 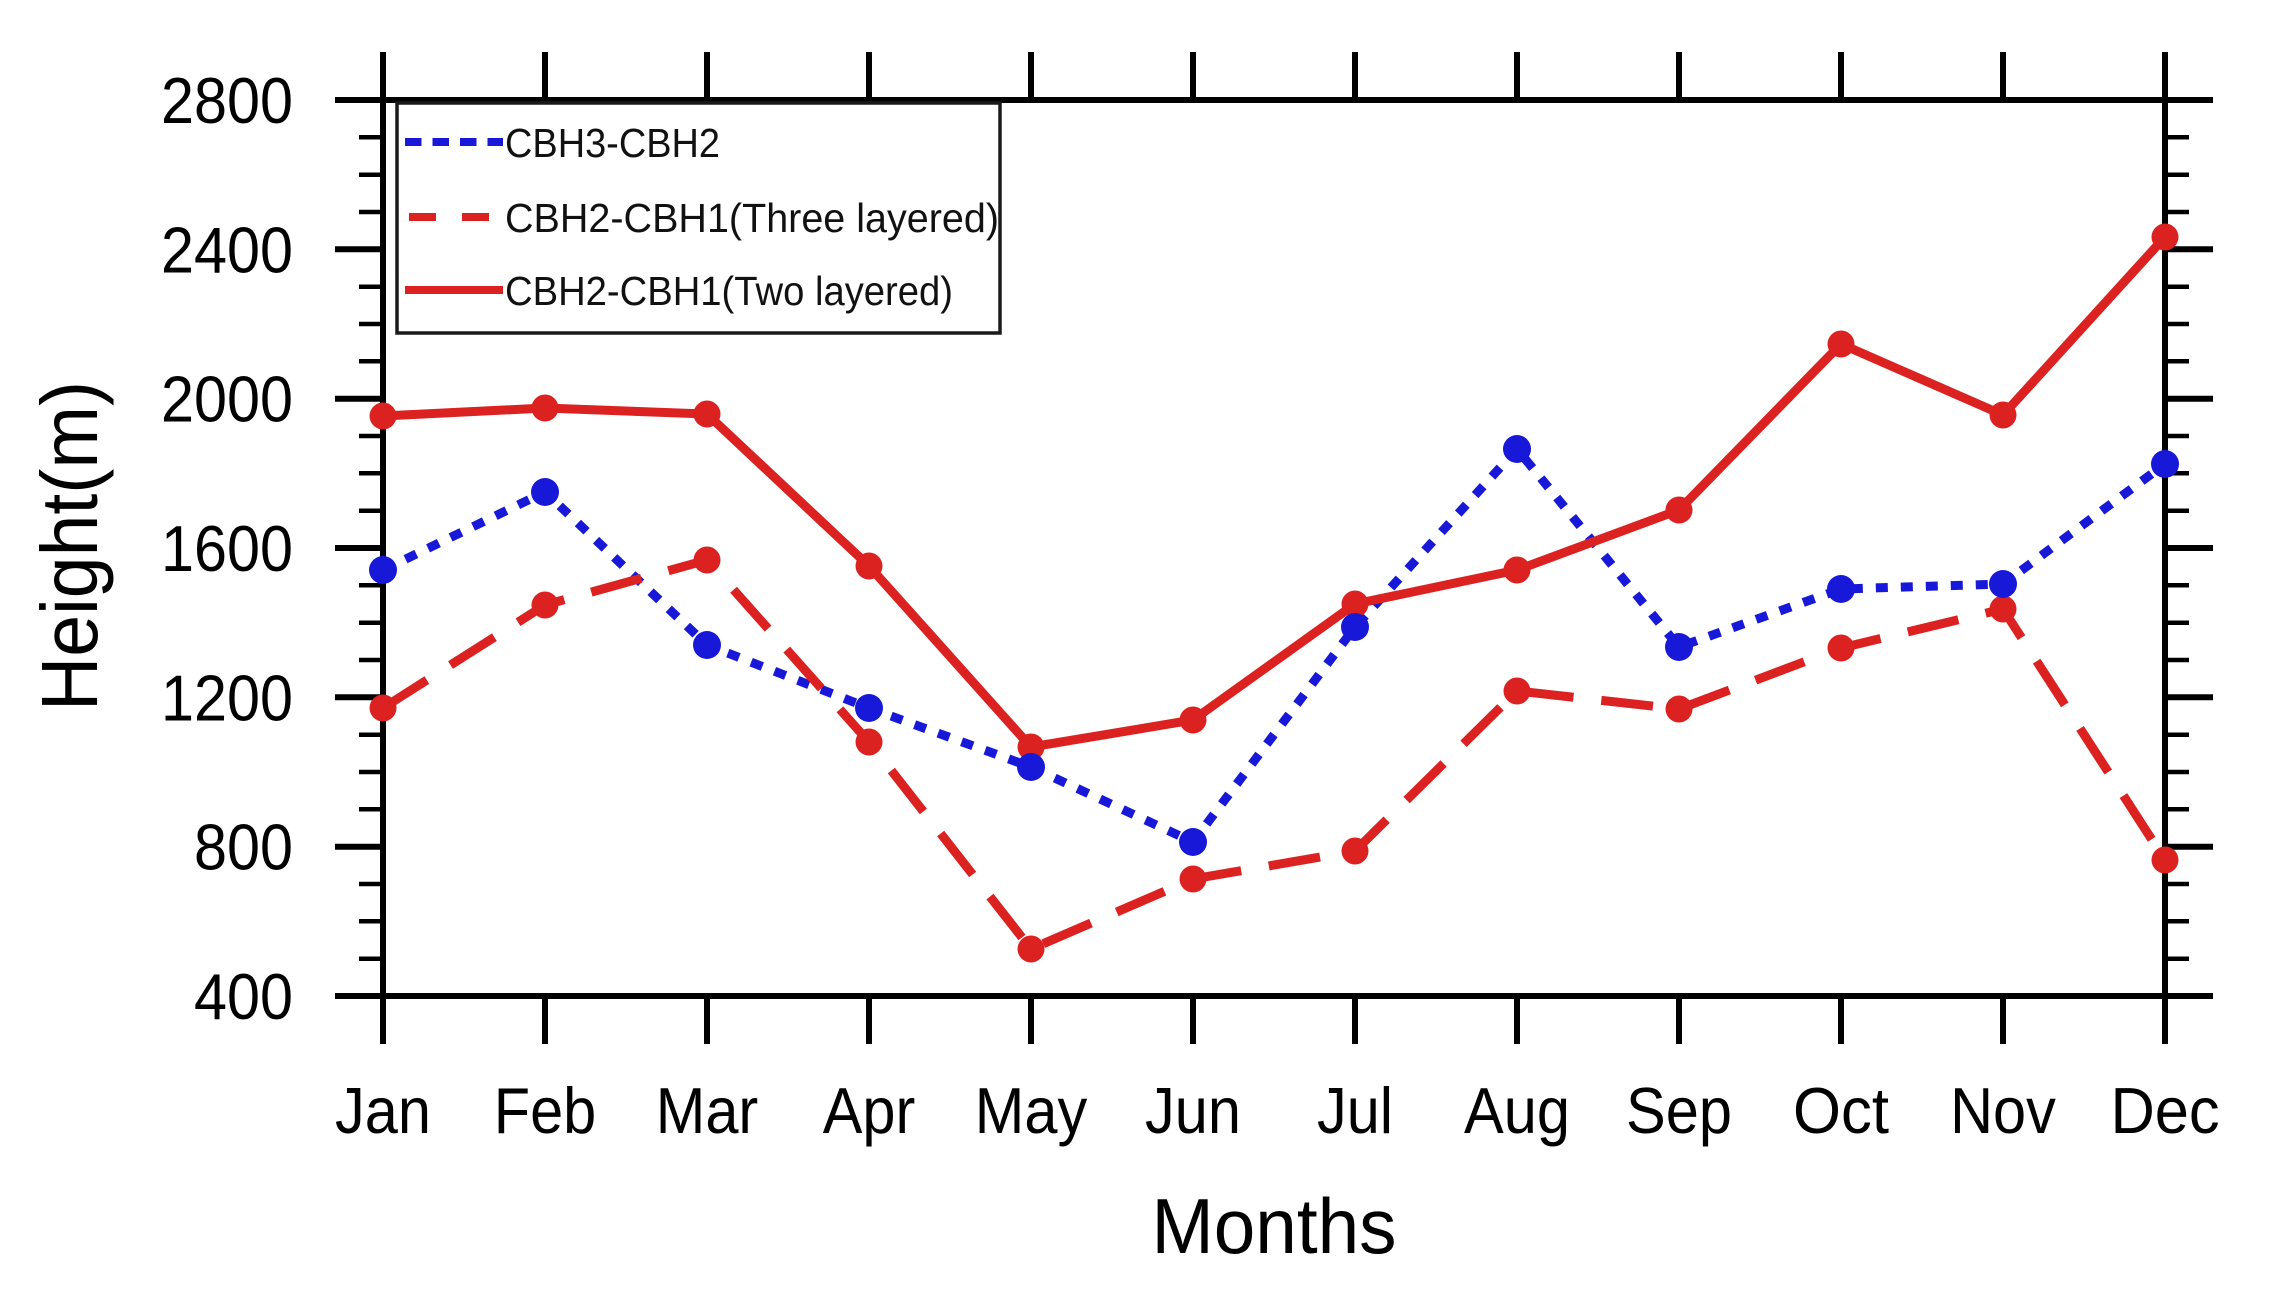 I want to click on svg-text: 1600, so click(x=227, y=548).